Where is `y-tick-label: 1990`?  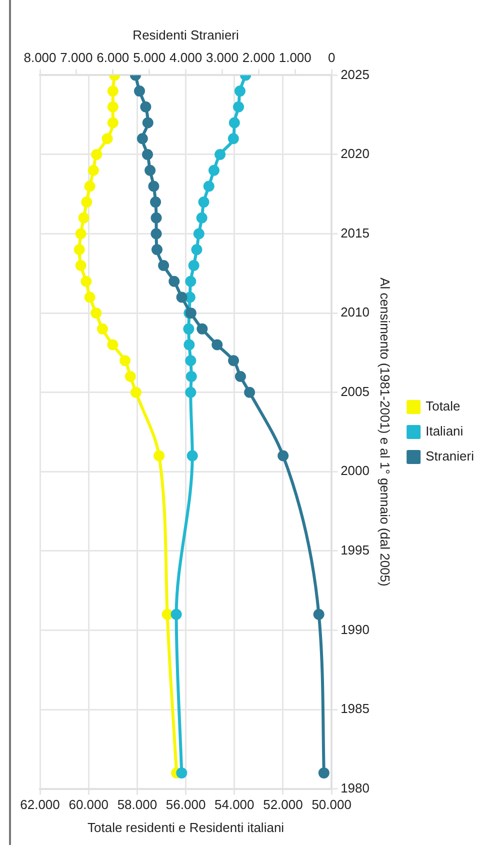
y-tick-label: 1990 is located at coordinates (355, 629).